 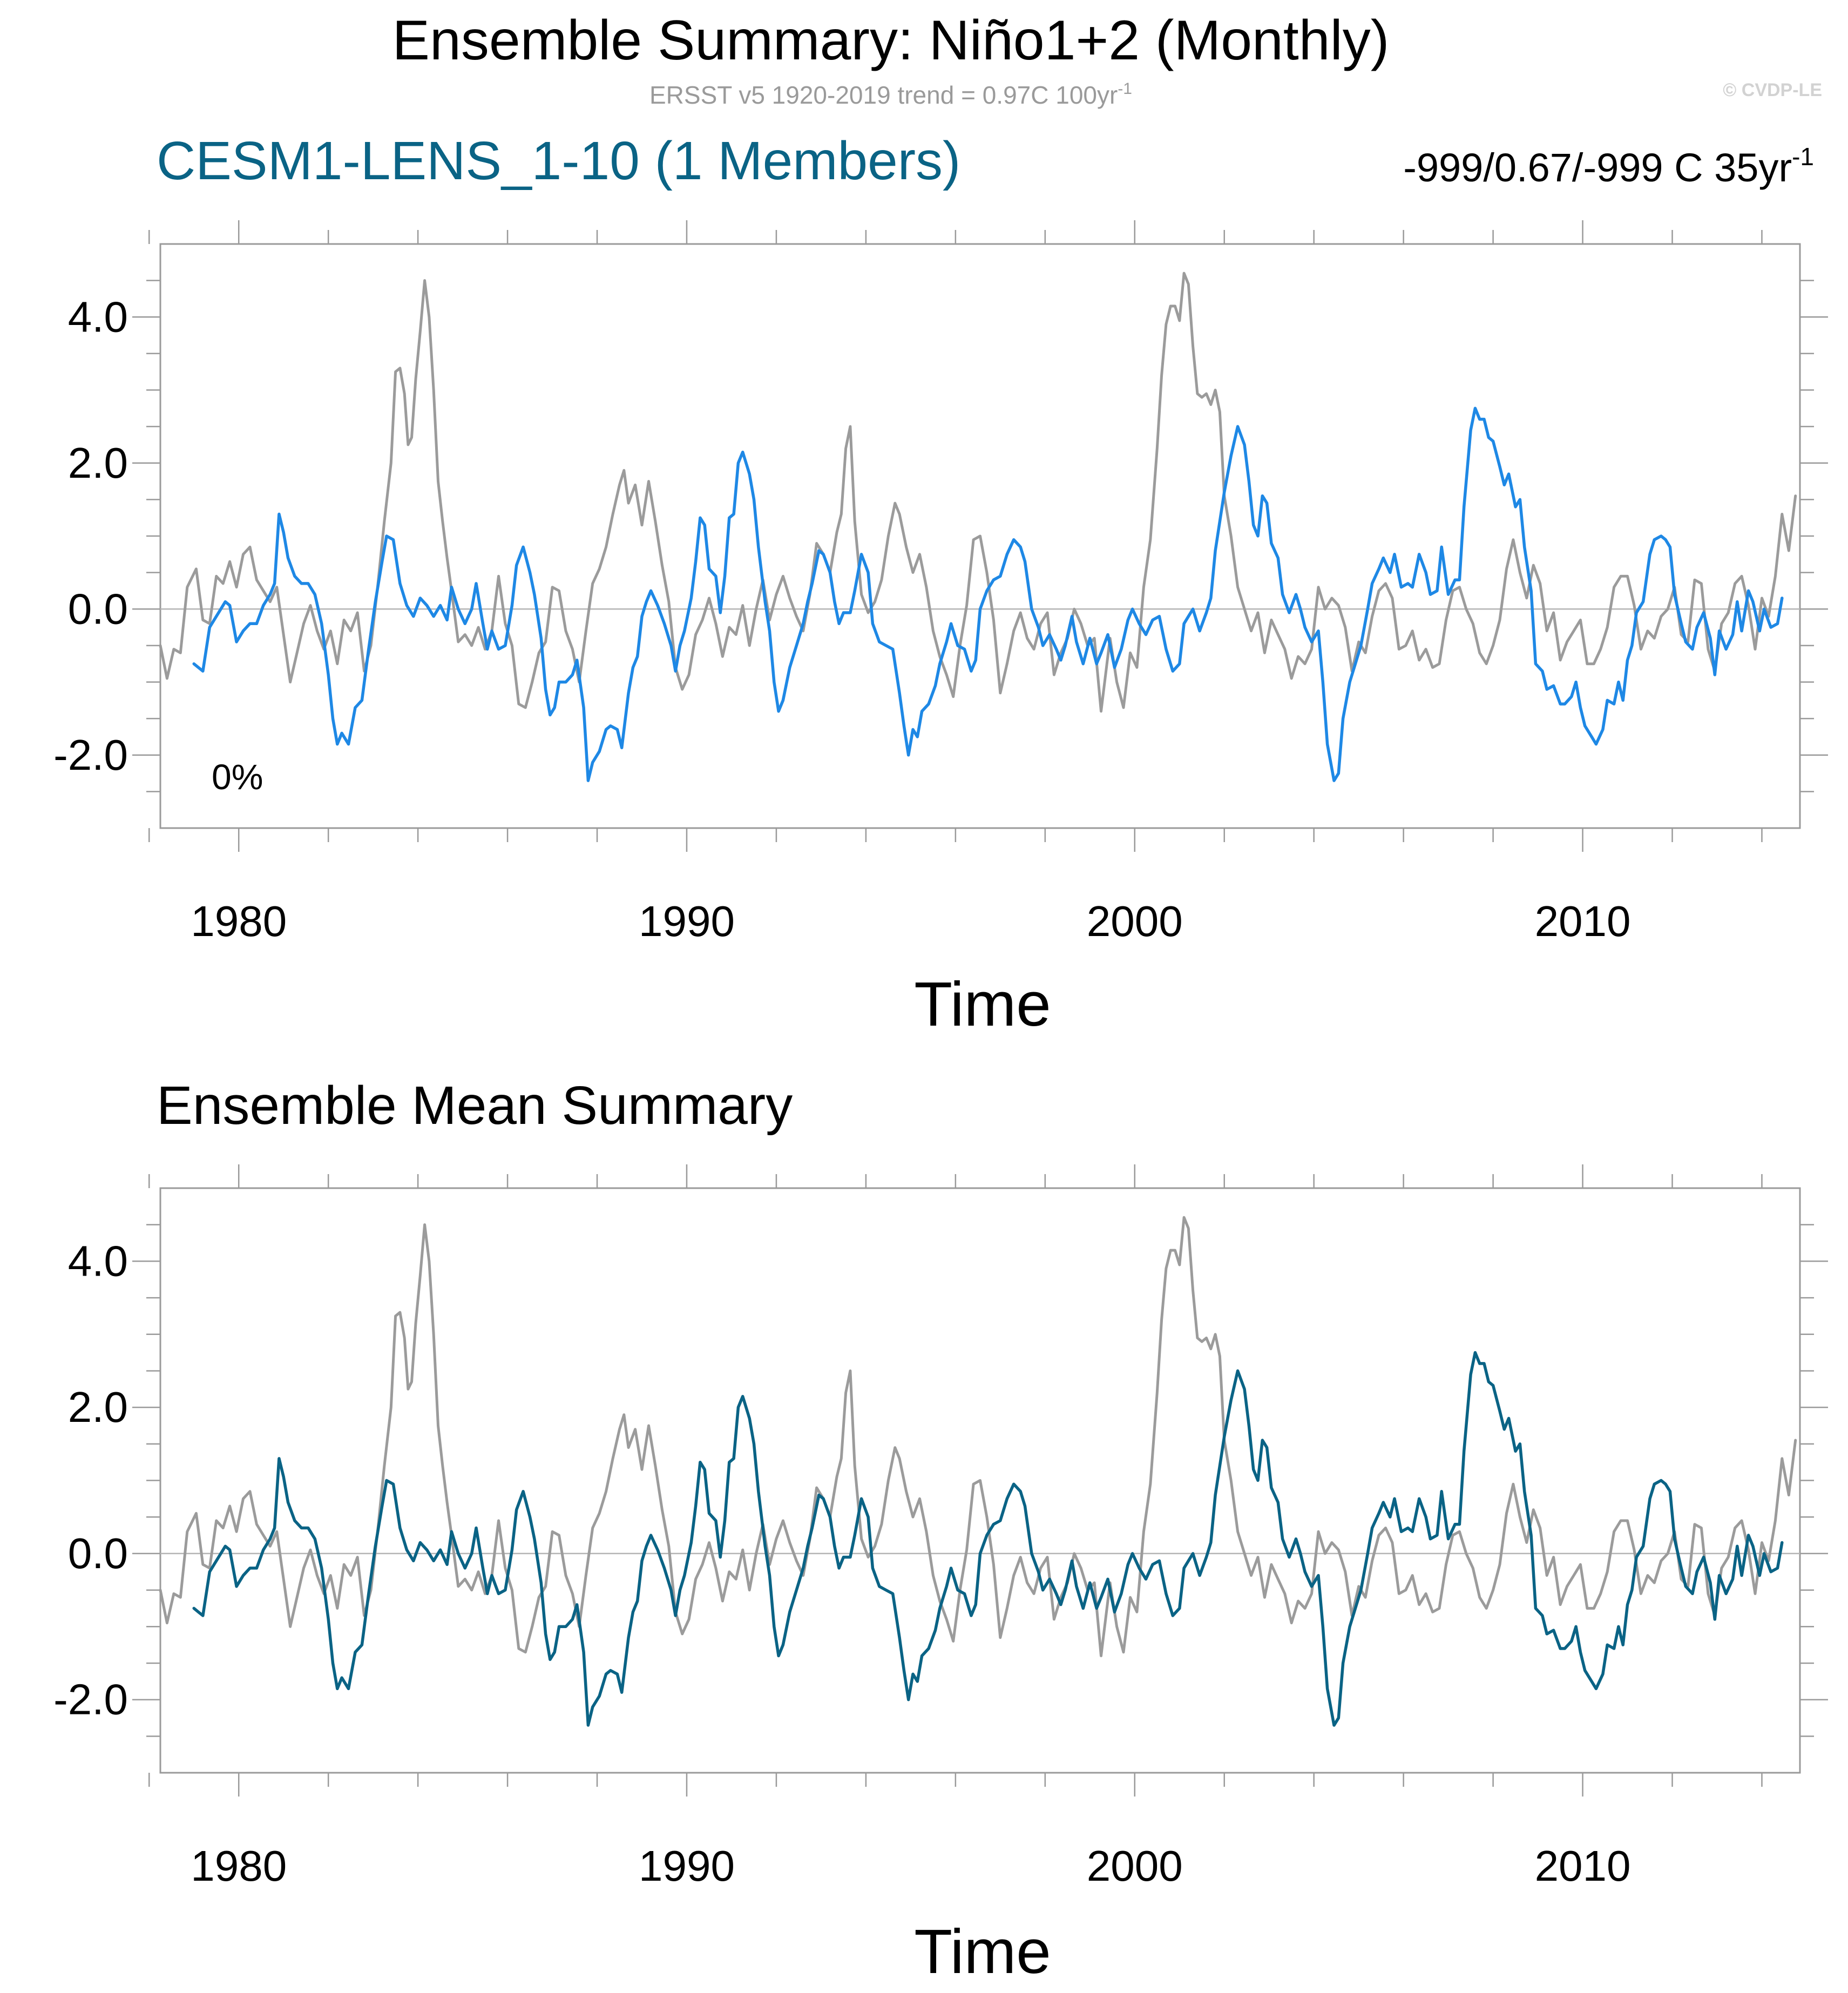 What do you see at coordinates (891, 40) in the screenshot?
I see `figure-title: Ensemble Summary: Niño1+2 (Monthly)` at bounding box center [891, 40].